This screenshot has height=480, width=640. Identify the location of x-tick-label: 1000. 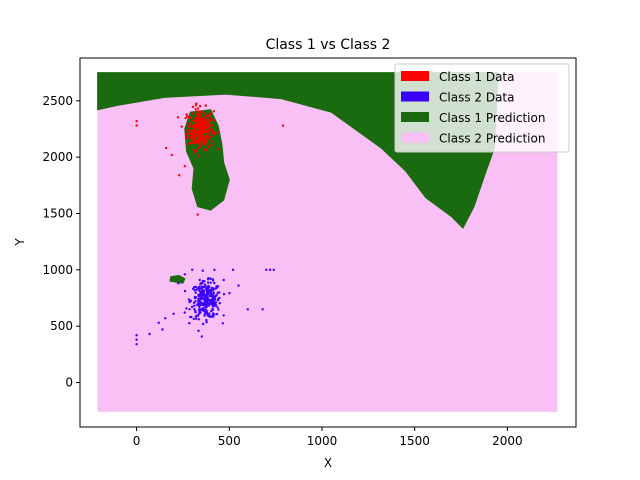
(322, 441).